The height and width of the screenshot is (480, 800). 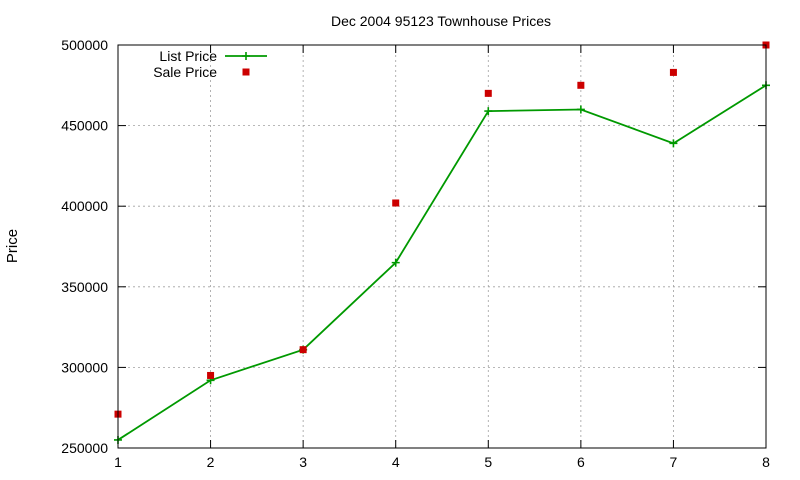 What do you see at coordinates (84, 448) in the screenshot?
I see `y-tick-label: 250000` at bounding box center [84, 448].